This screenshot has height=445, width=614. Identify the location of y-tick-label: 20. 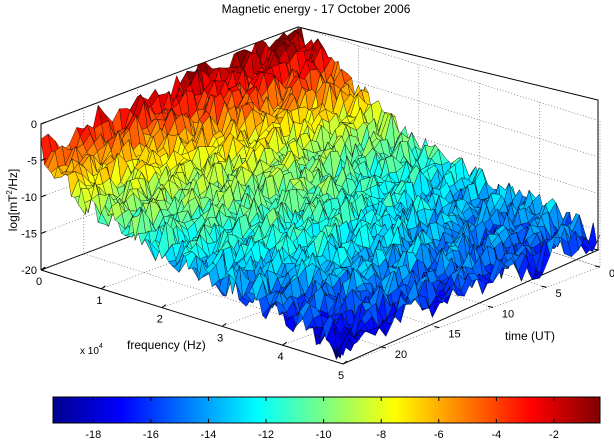
(401, 355).